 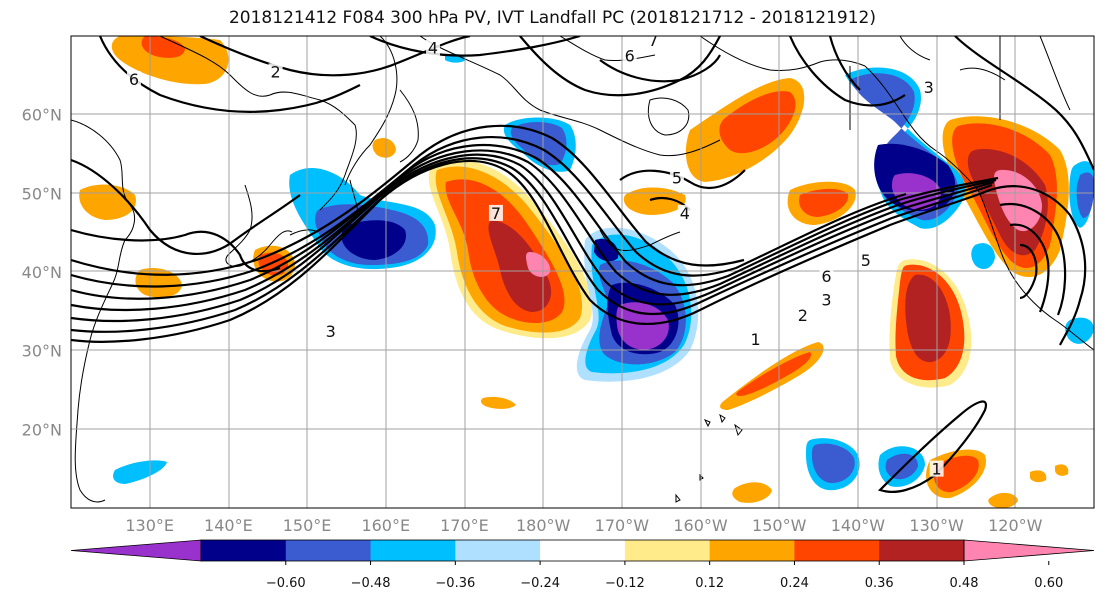 I want to click on lon-label: 160°E, so click(x=385, y=525).